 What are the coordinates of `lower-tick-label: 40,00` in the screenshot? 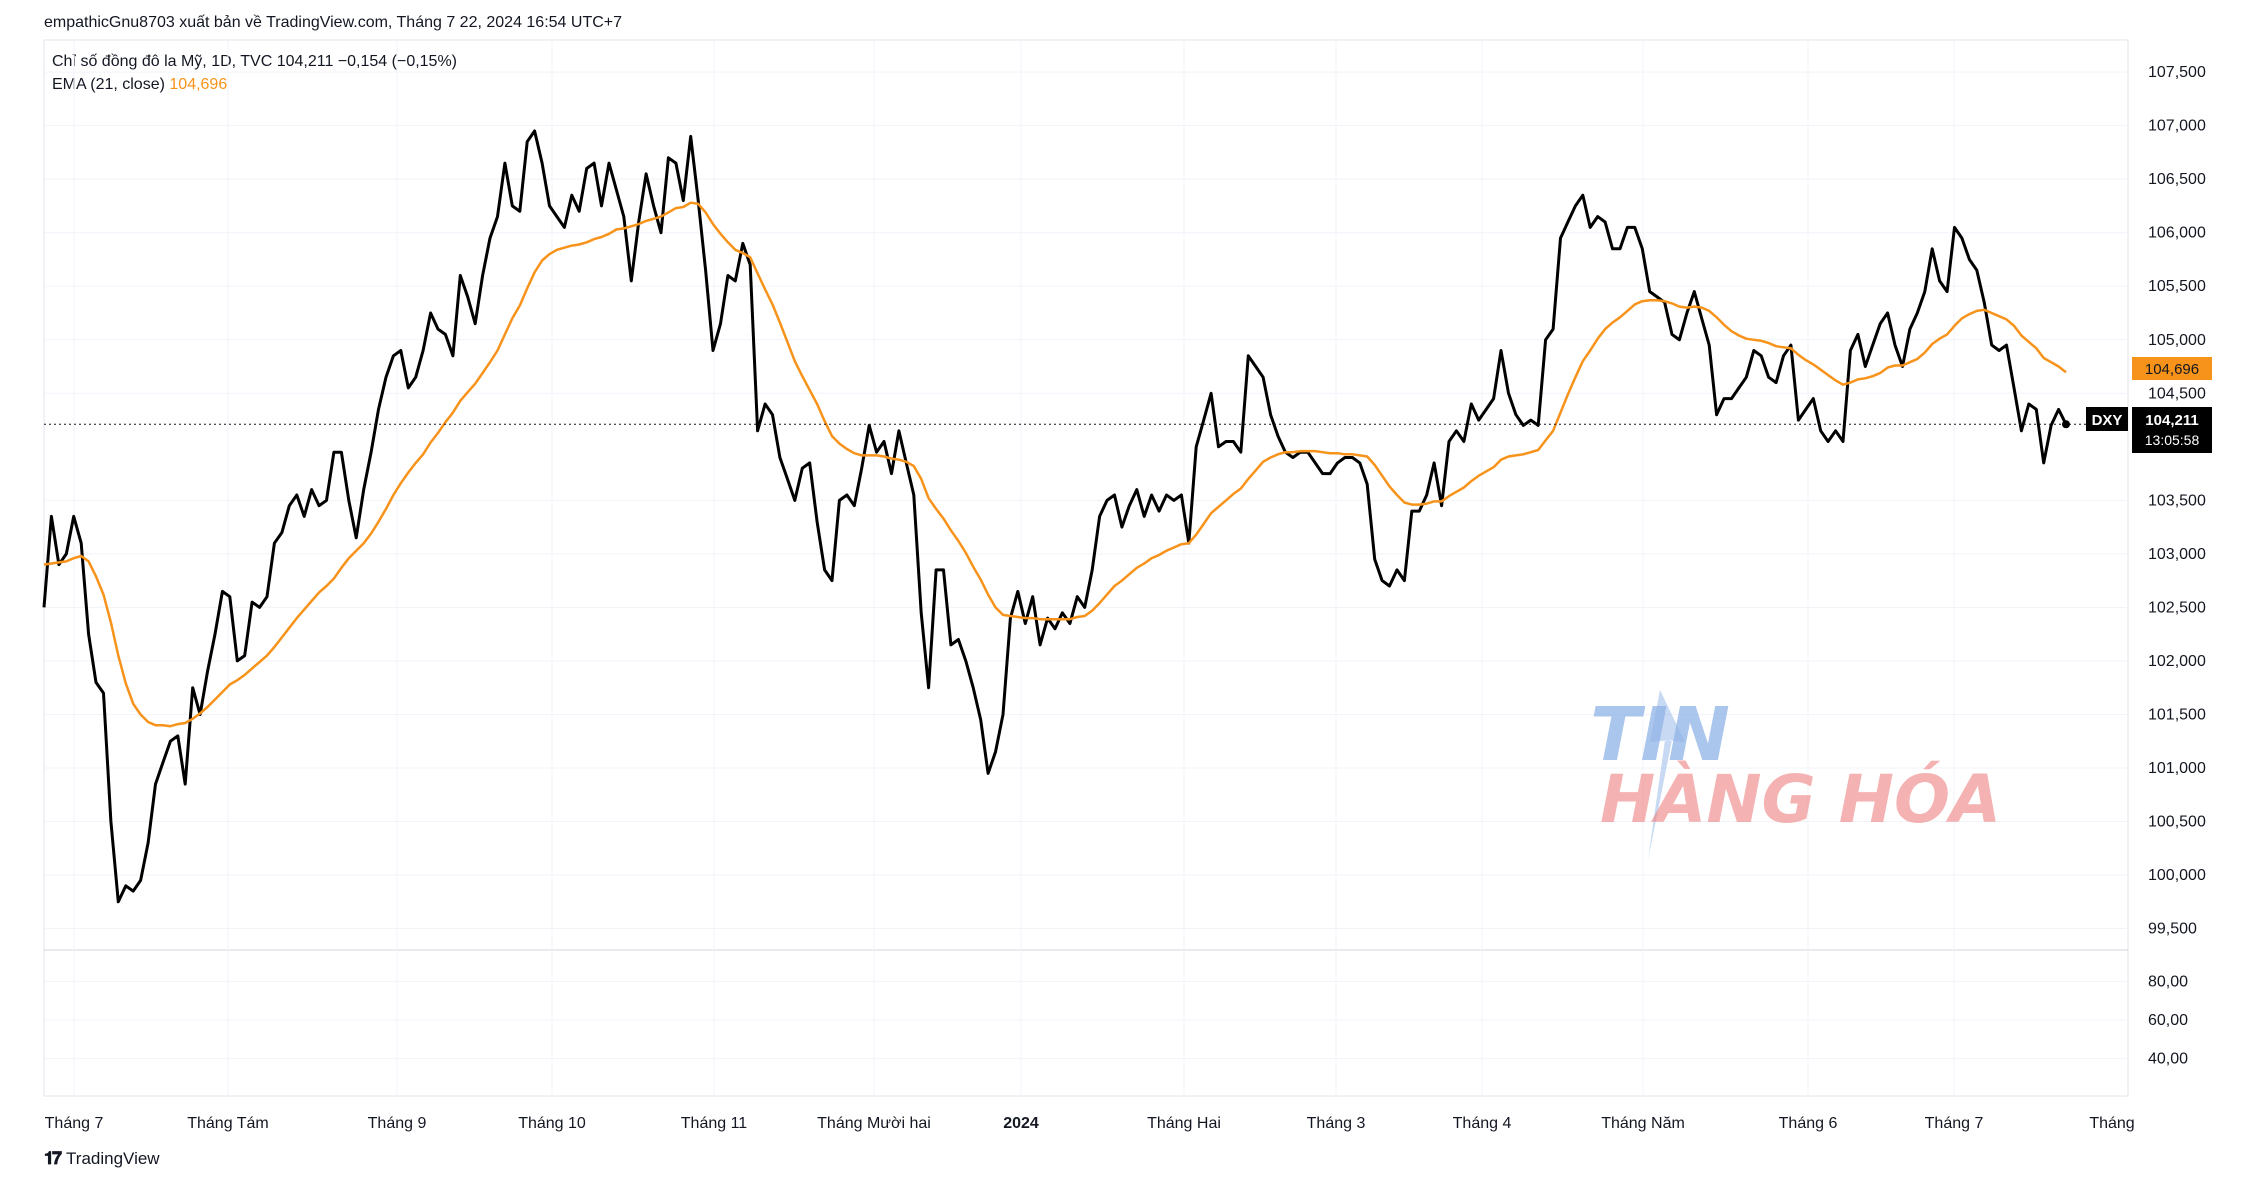 It's located at (2168, 1059).